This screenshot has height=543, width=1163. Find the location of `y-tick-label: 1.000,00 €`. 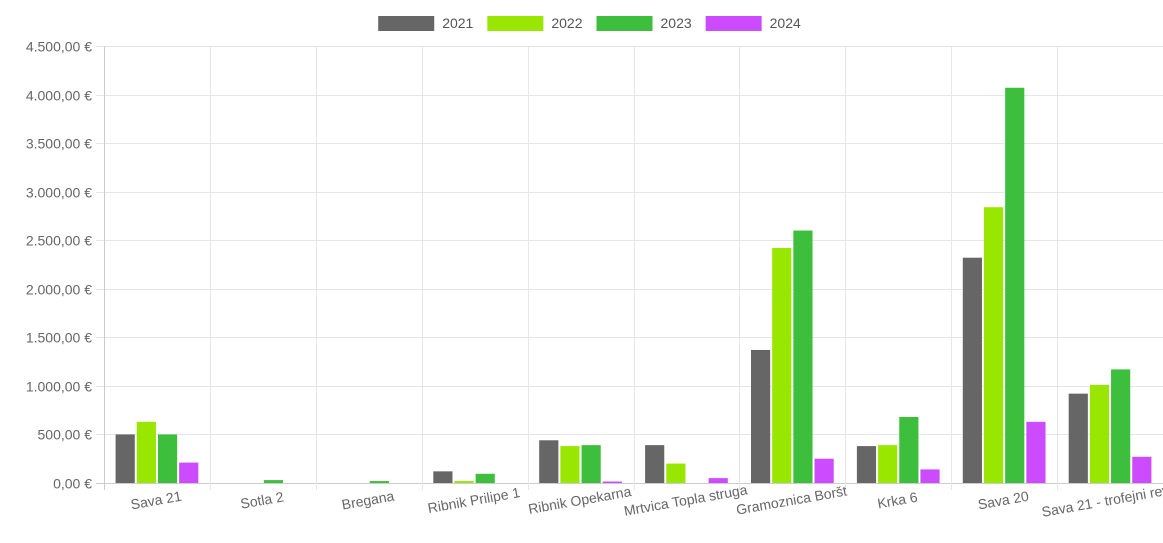

y-tick-label: 1.000,00 € is located at coordinates (59, 387).